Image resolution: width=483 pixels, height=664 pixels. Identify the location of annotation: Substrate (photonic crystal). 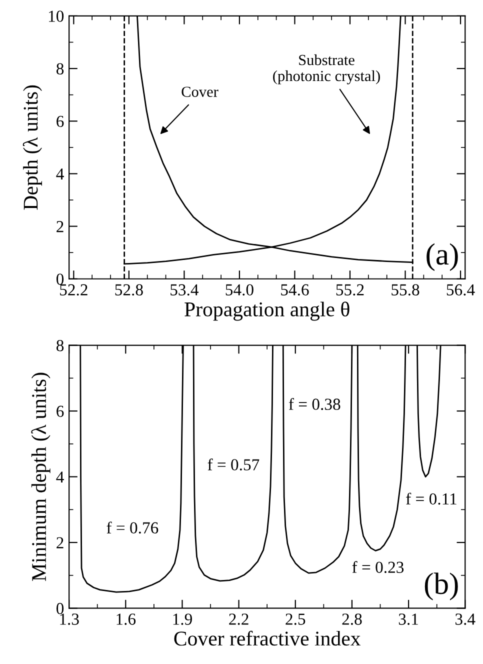
(326, 69).